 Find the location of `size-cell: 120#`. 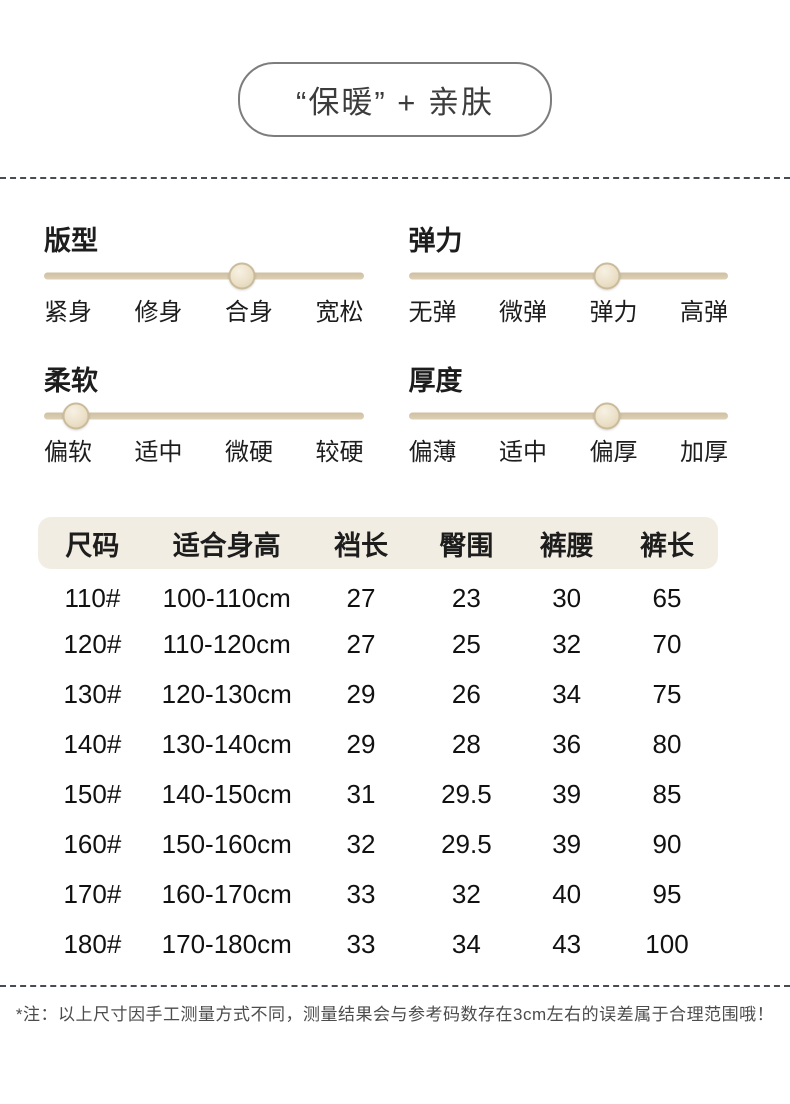

size-cell: 120# is located at coordinates (92, 643).